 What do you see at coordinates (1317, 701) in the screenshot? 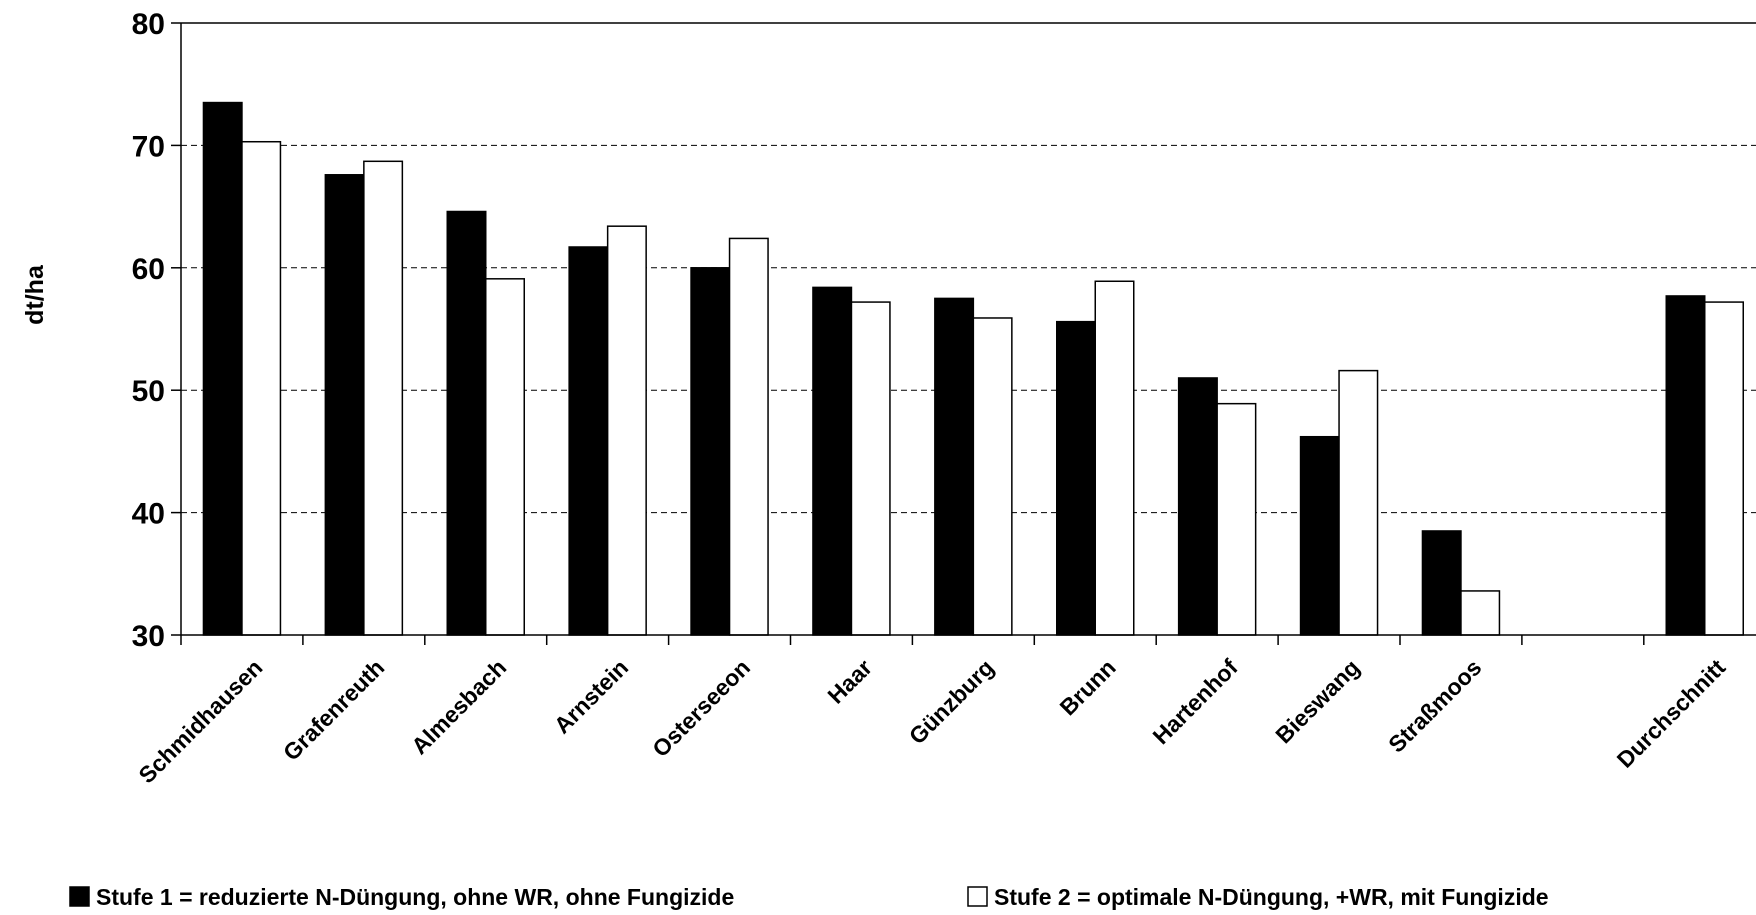
I see `x-category-label: Bieswang` at bounding box center [1317, 701].